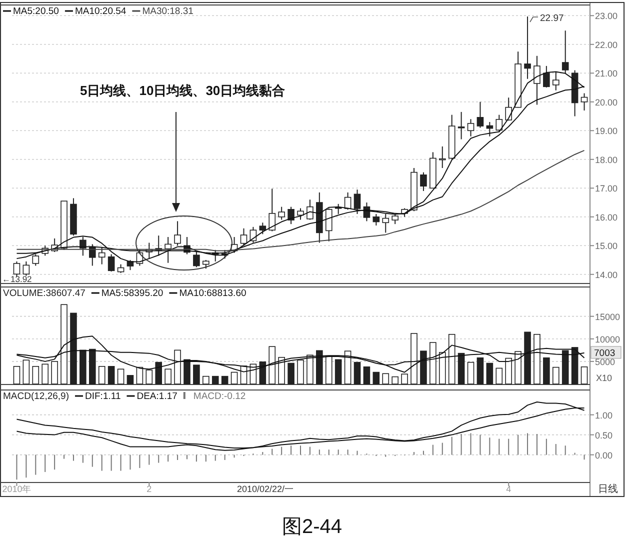 The height and width of the screenshot is (540, 625). Describe the element at coordinates (552, 18) in the screenshot. I see `annotation: 22.97` at that location.